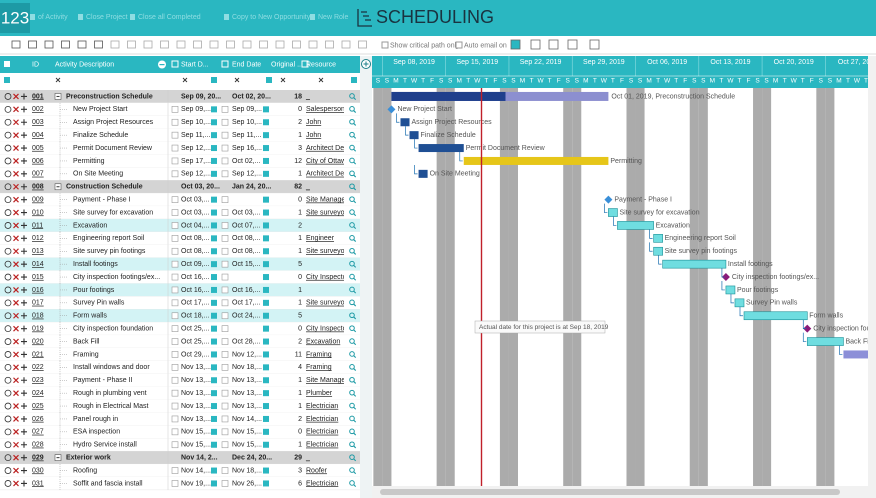  Describe the element at coordinates (38, 277) in the screenshot. I see `activity-id: 015` at that location.